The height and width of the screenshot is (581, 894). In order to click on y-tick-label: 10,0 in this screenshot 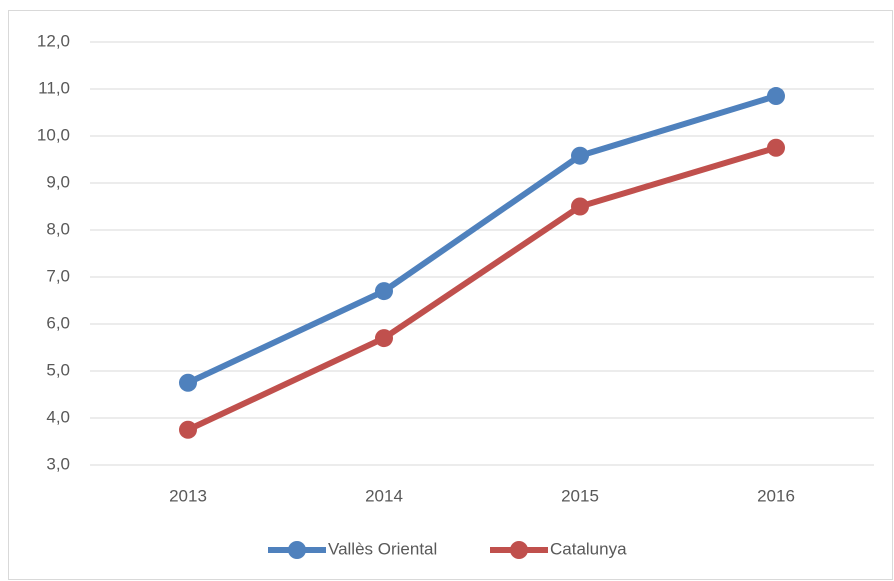, I will do `click(53, 134)`.